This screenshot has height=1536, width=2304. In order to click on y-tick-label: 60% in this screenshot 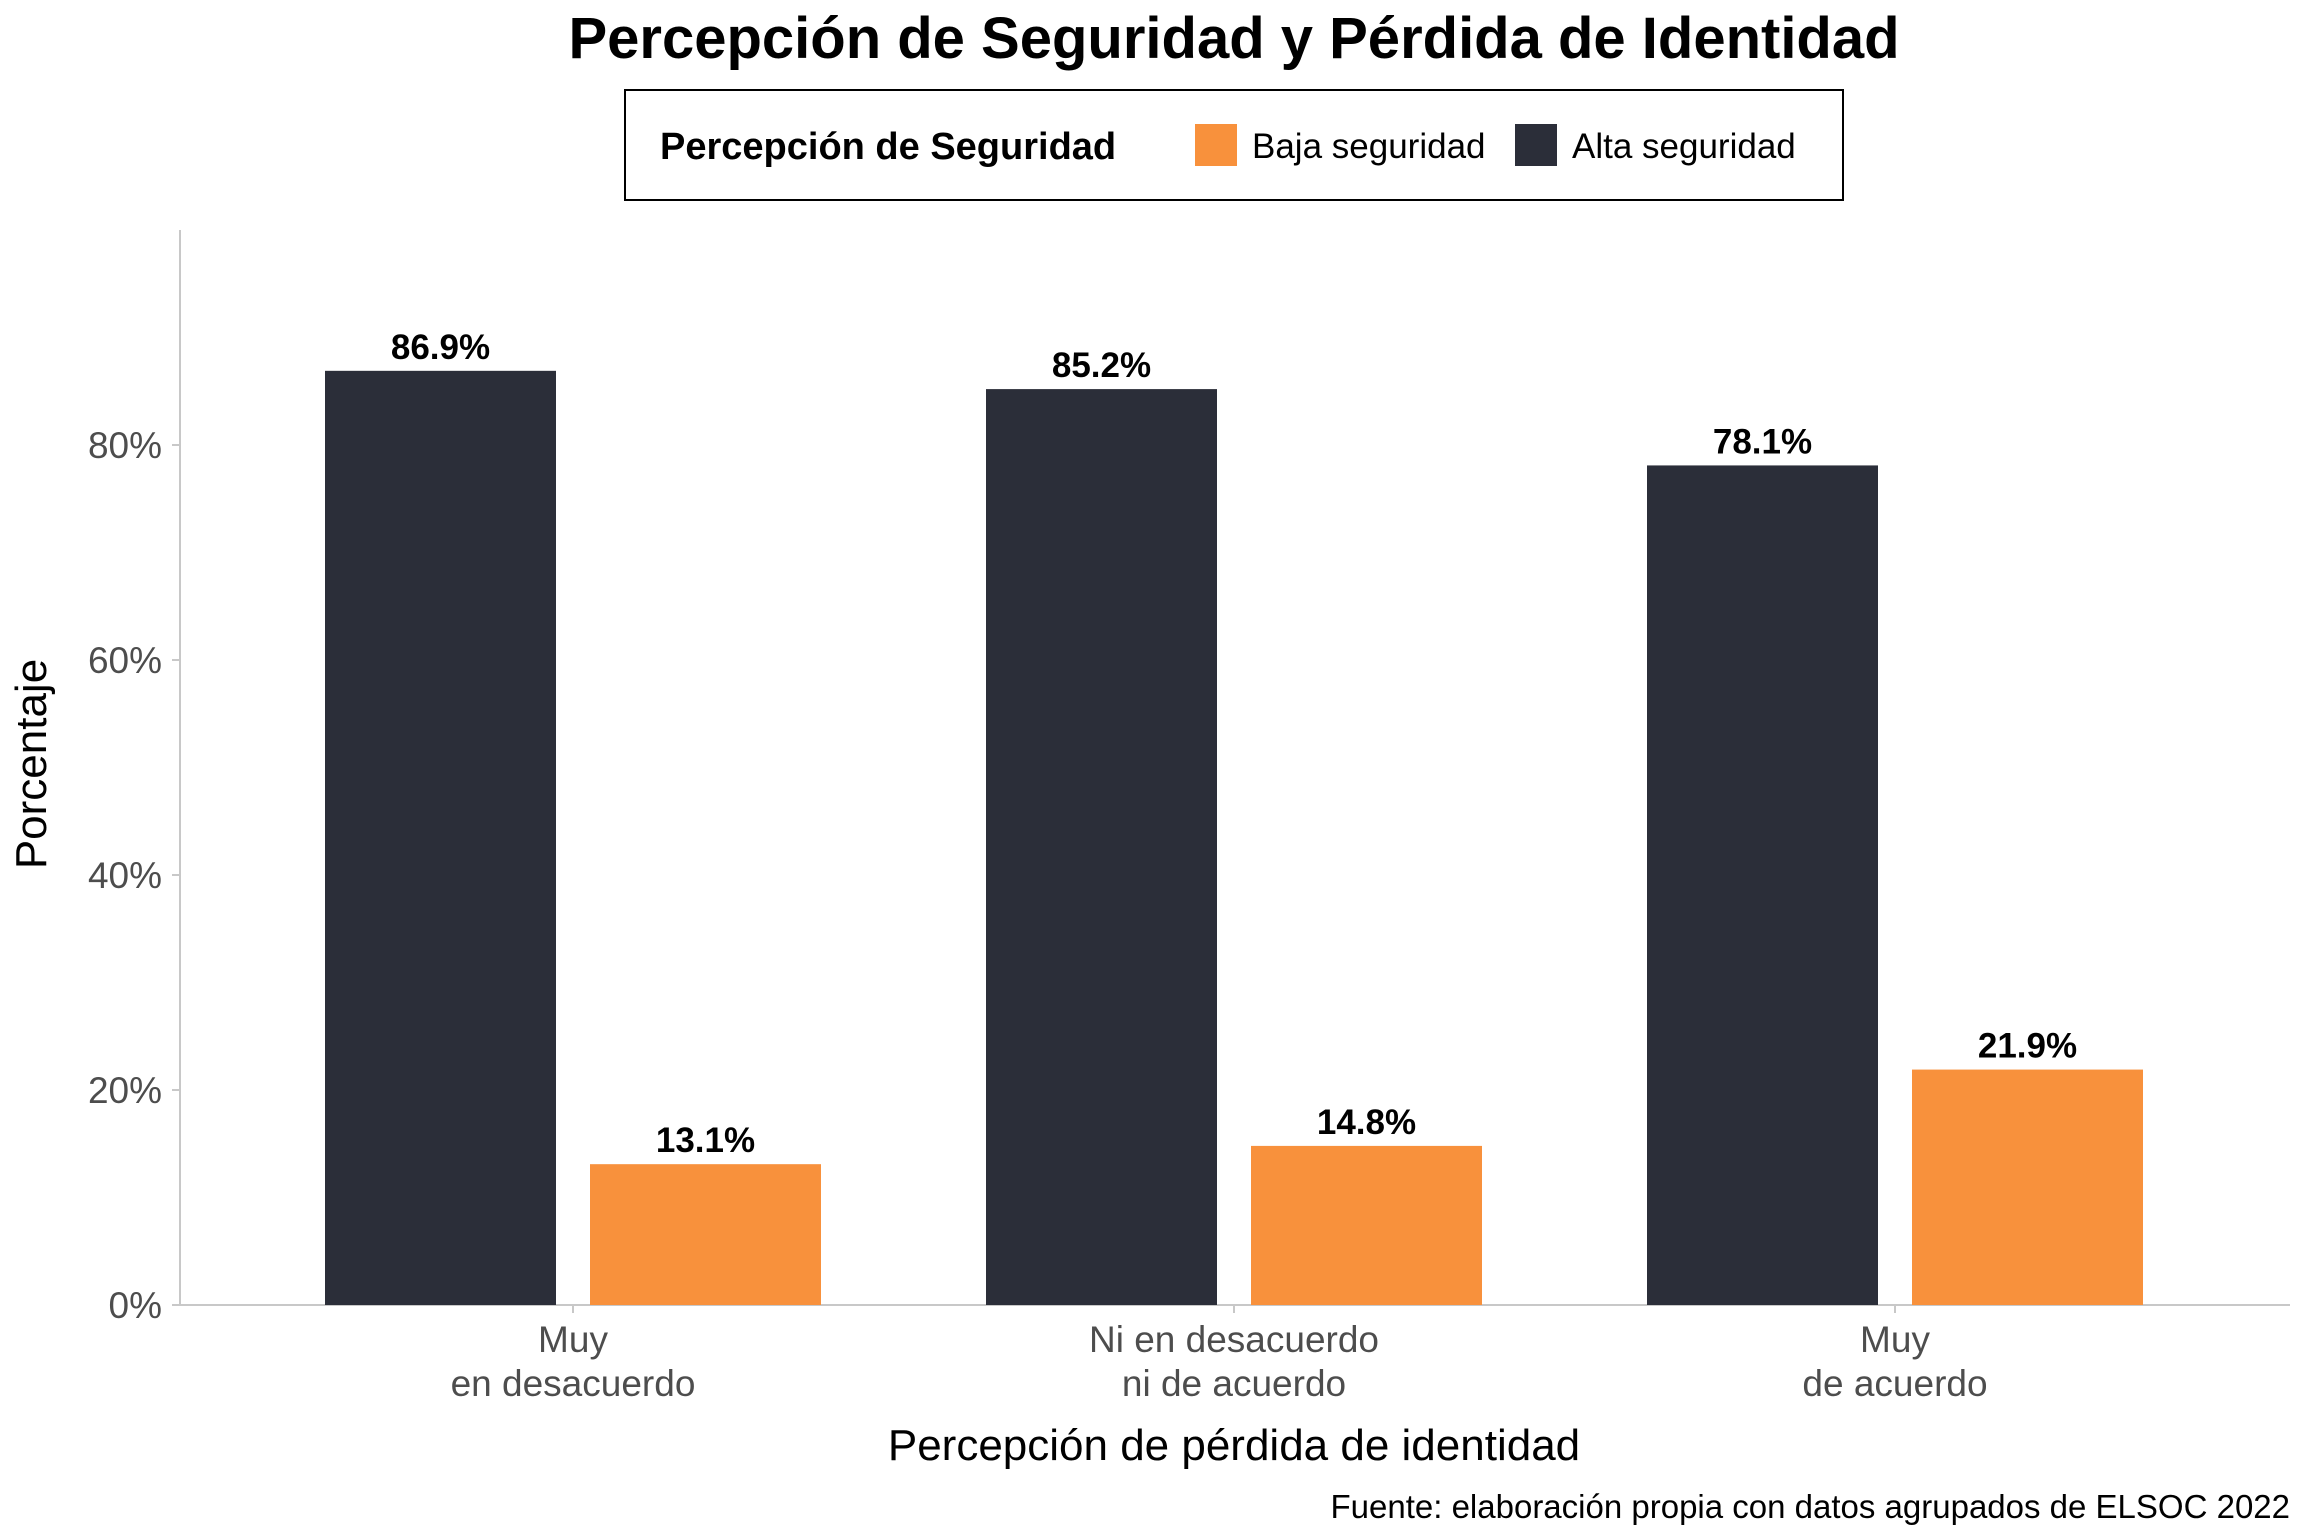, I will do `click(125, 660)`.